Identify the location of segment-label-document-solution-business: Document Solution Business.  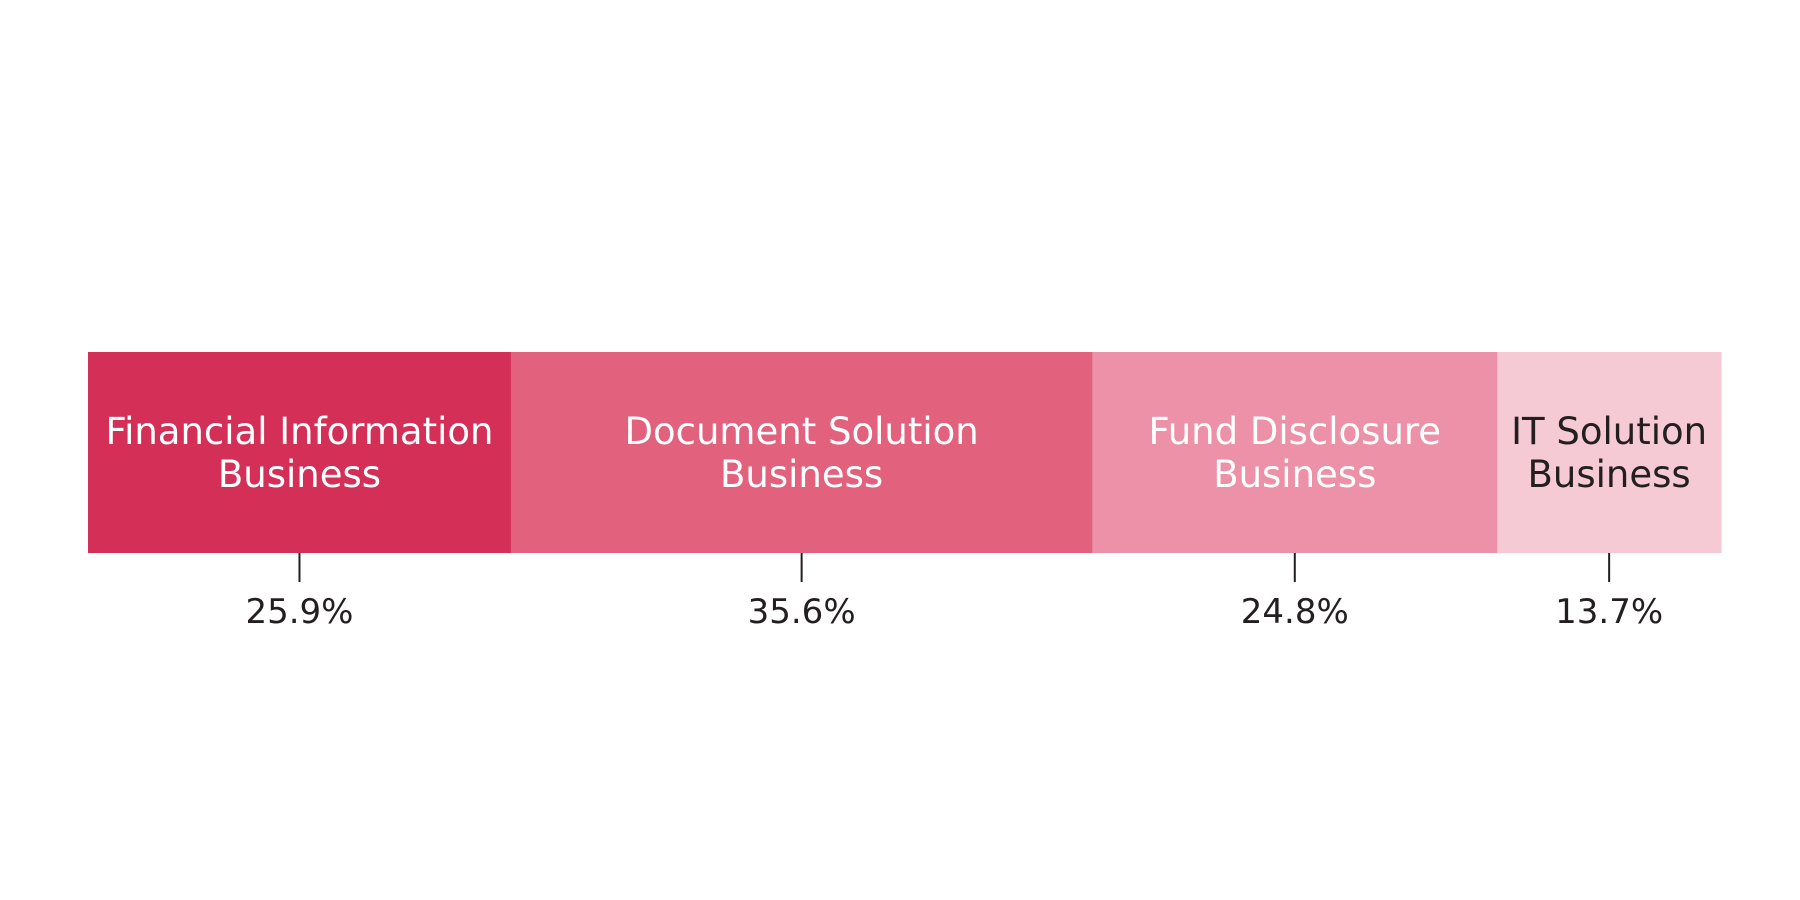
(802, 453).